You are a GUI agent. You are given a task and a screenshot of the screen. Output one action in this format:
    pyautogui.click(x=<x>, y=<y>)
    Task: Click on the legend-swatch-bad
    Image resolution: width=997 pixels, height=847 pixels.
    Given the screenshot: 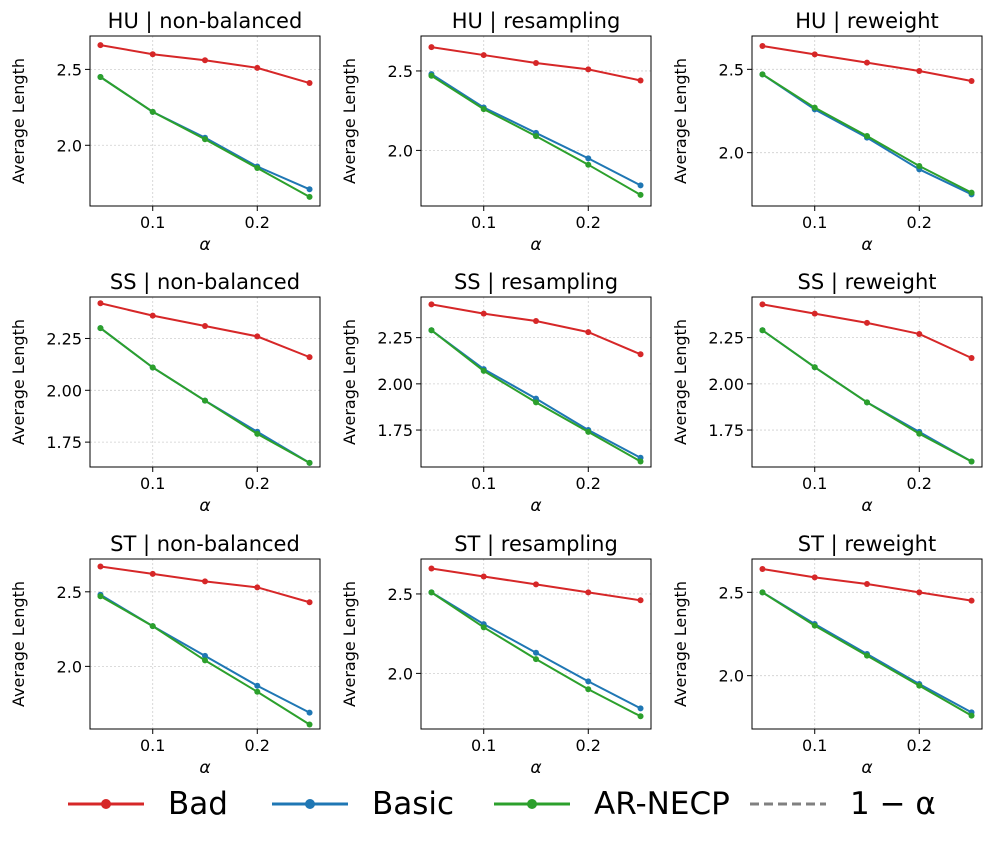 What is the action you would take?
    pyautogui.click(x=106, y=804)
    